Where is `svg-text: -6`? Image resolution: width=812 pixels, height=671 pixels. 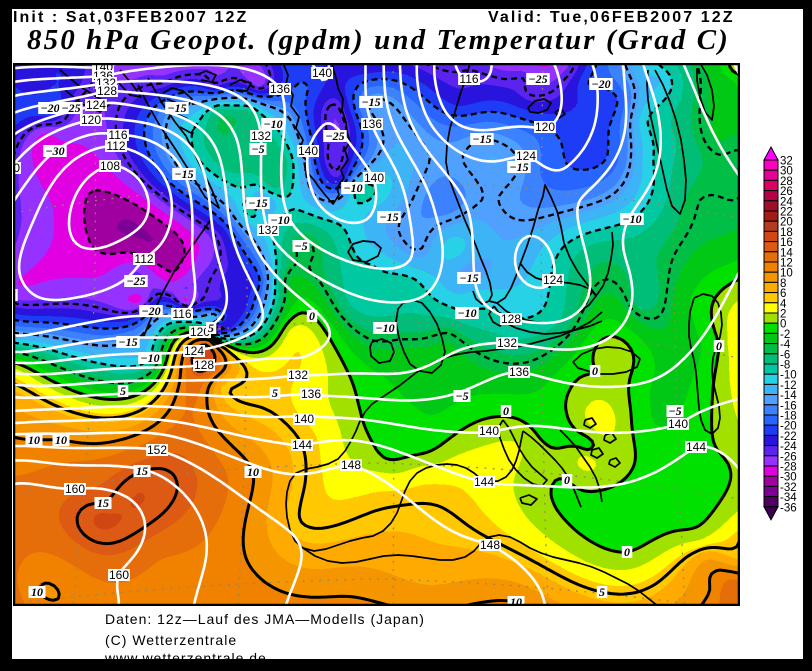 svg-text: -6 is located at coordinates (785, 355).